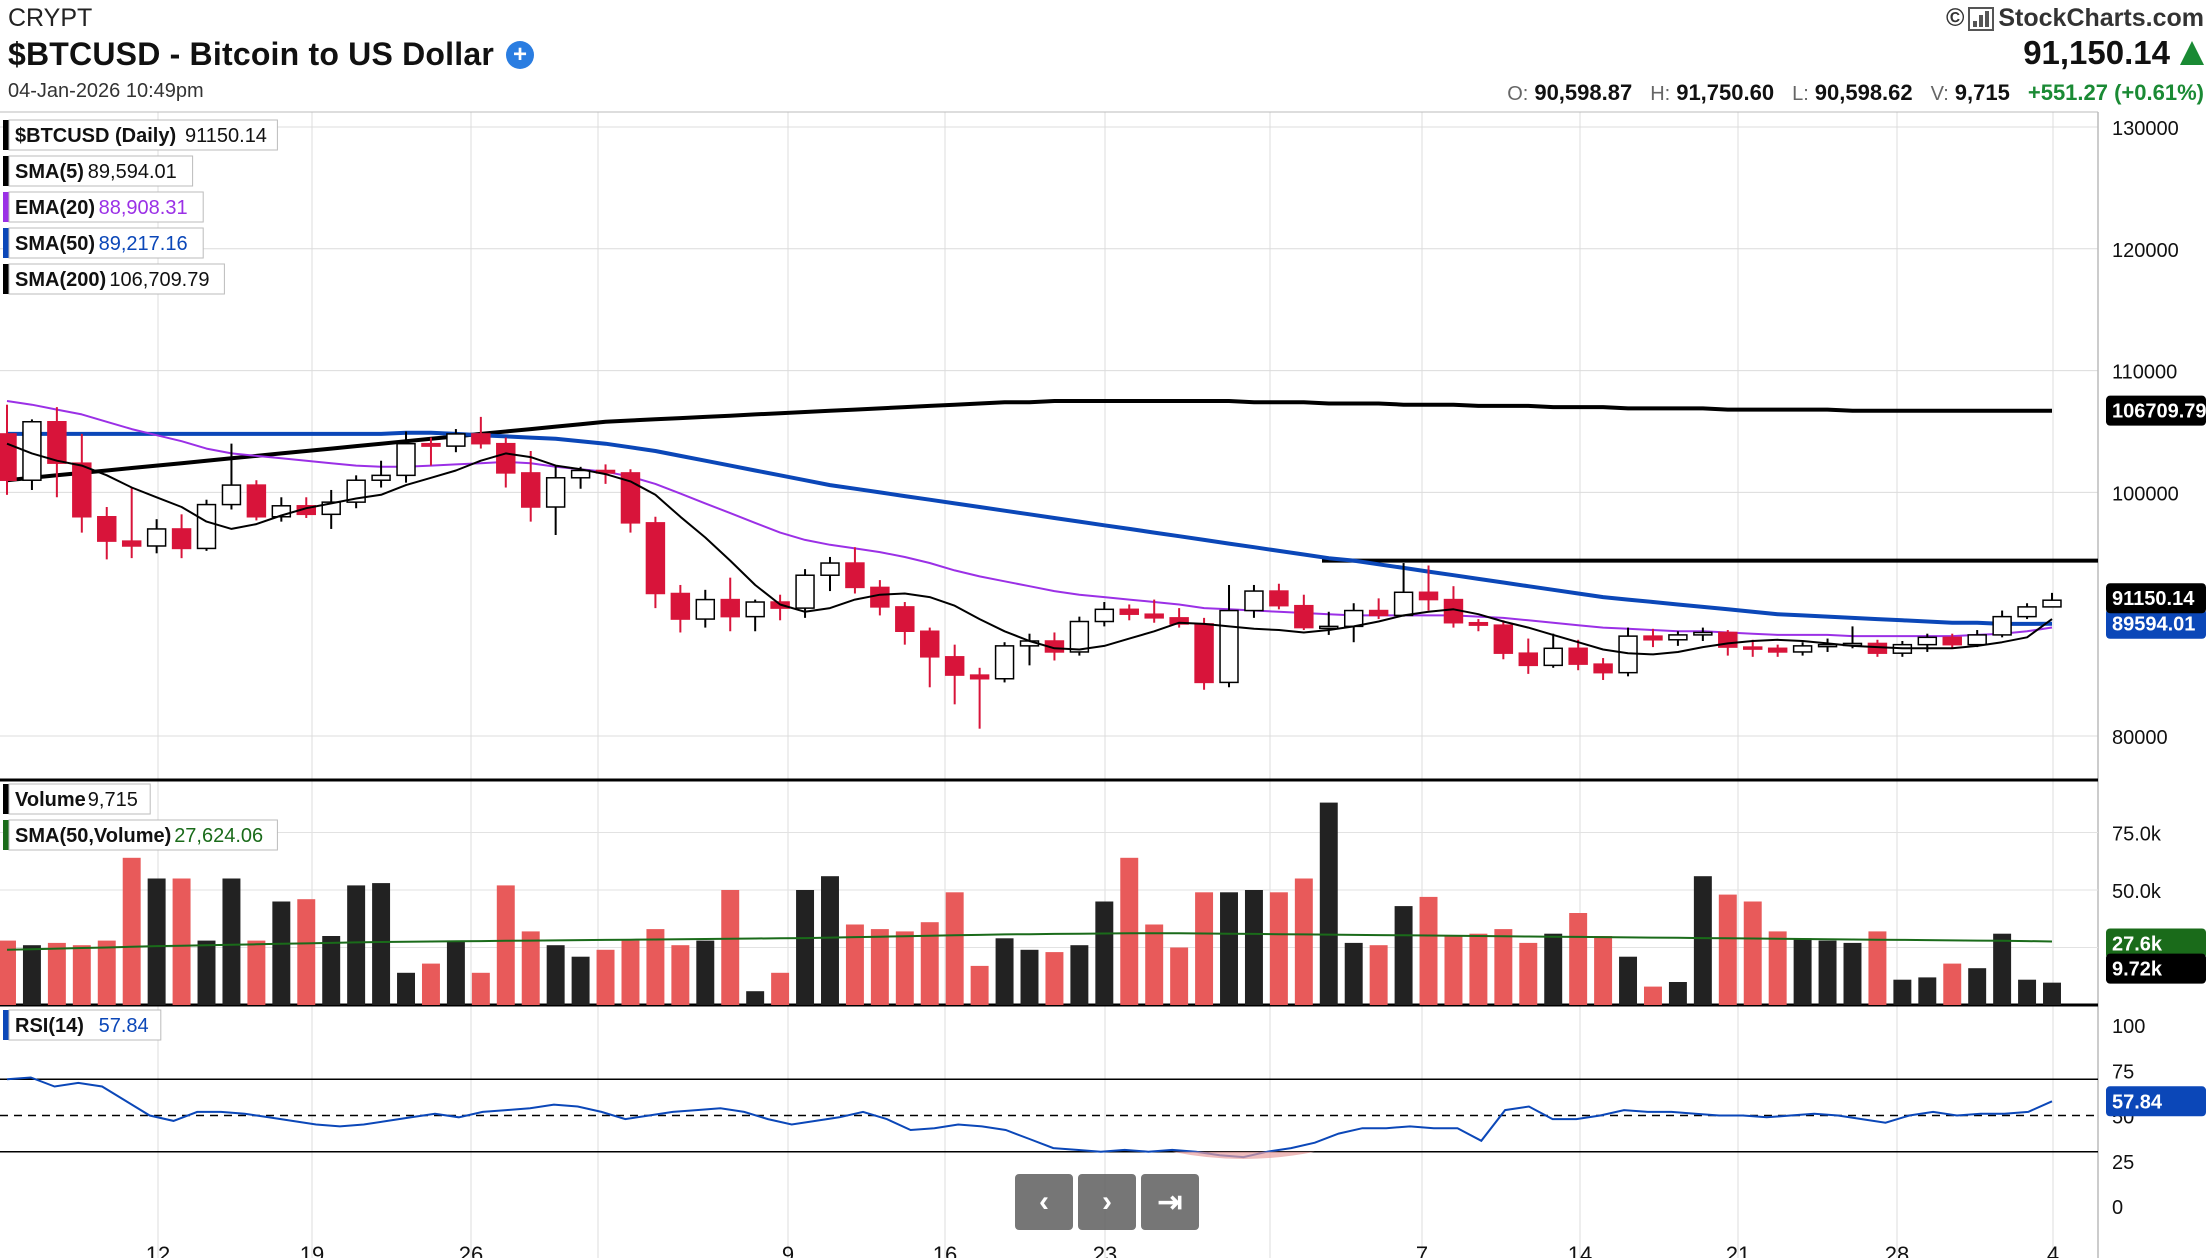  What do you see at coordinates (2192, 53) in the screenshot?
I see `up-arrow-icon` at bounding box center [2192, 53].